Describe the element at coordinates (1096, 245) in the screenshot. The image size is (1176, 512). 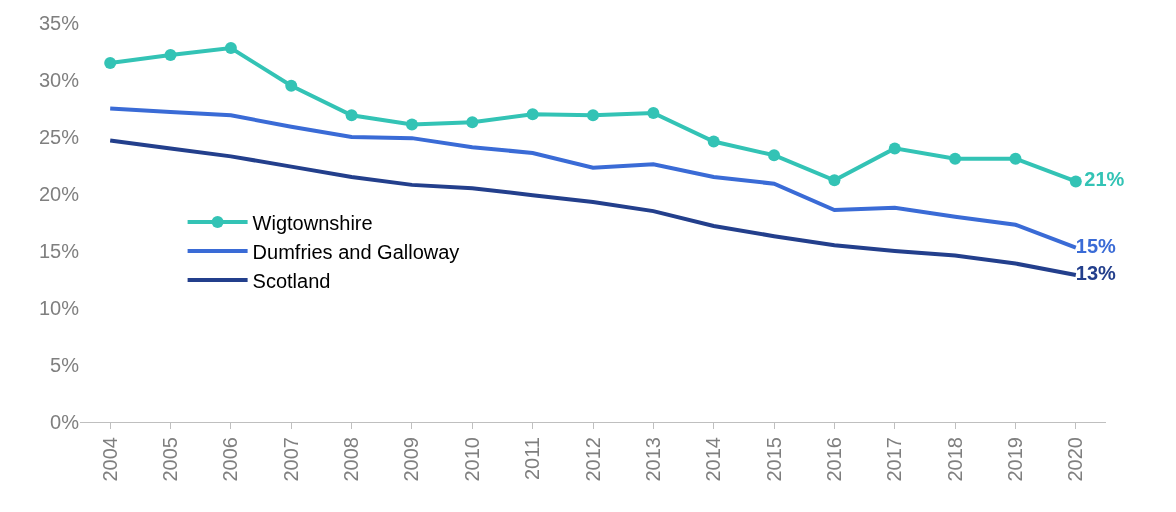
I see `data-label: 15%` at that location.